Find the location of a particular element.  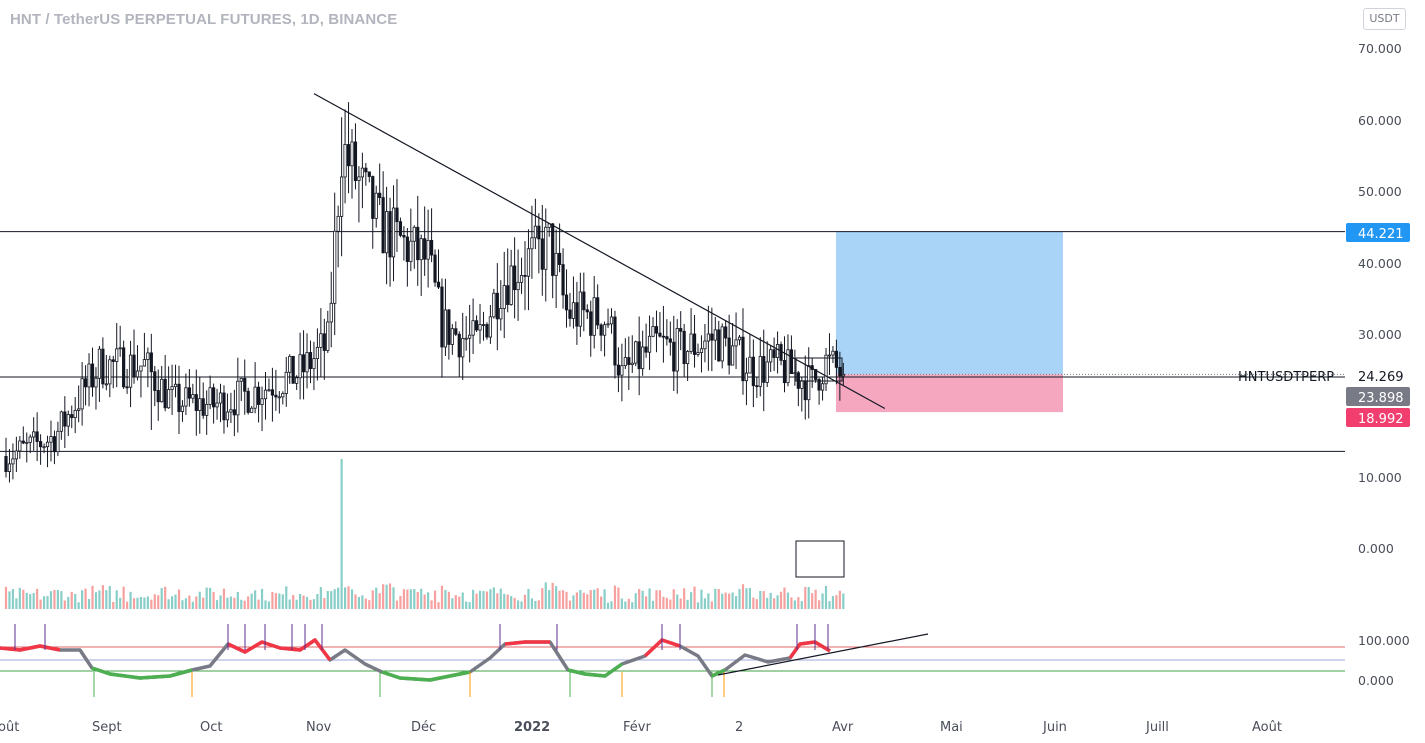

price-tick: 50.000 is located at coordinates (1380, 191).